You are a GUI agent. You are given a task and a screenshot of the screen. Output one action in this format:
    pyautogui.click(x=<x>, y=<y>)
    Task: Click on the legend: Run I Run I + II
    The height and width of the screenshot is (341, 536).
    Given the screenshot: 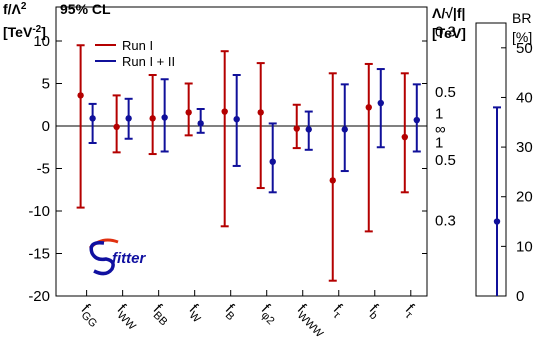 What is the action you would take?
    pyautogui.click(x=135, y=53)
    